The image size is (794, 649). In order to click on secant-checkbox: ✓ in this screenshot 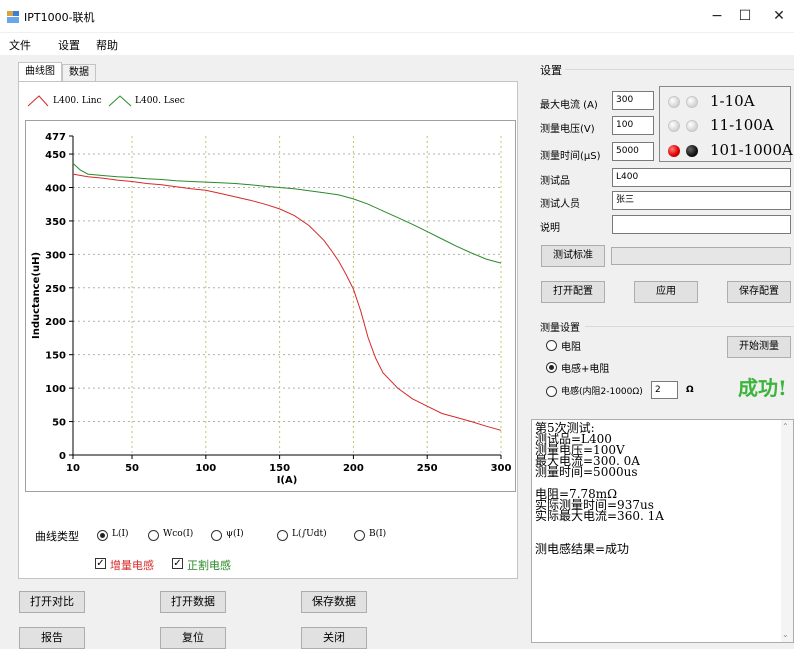, I will do `click(177, 563)`.